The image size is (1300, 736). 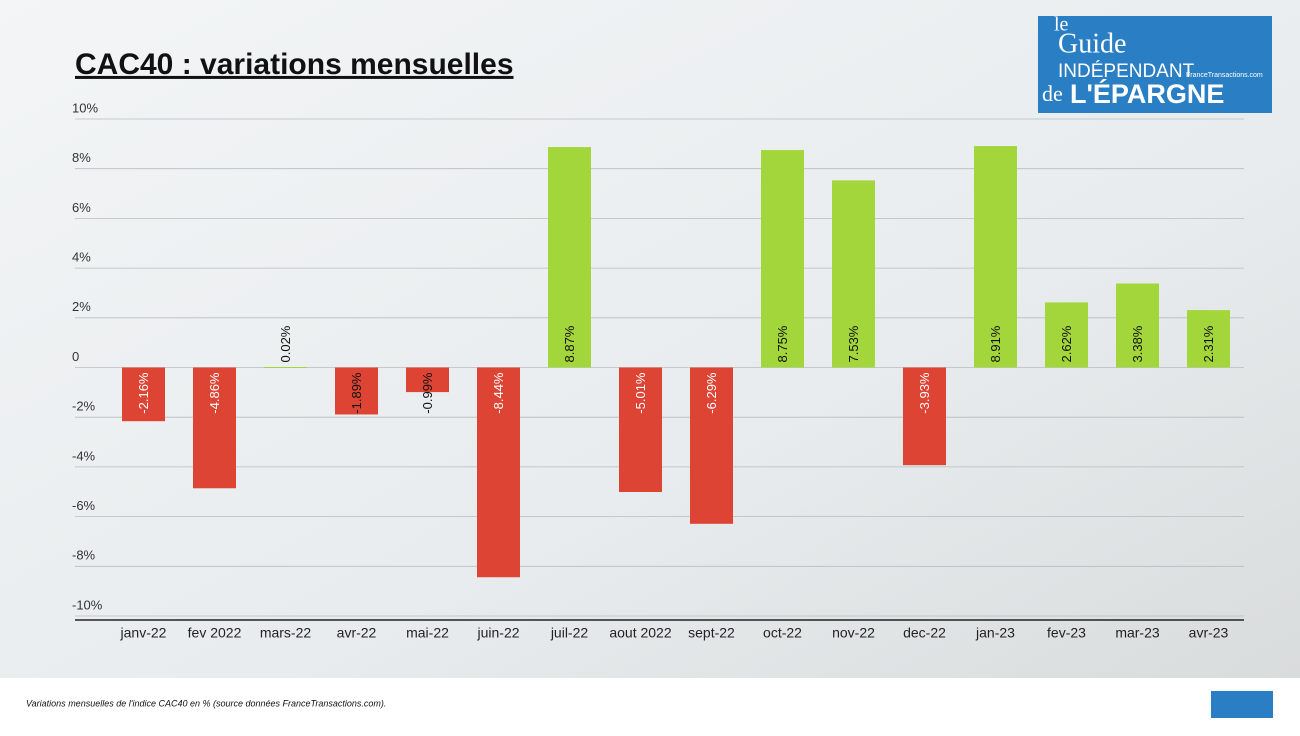 What do you see at coordinates (995, 343) in the screenshot?
I see `value-label: 8.91%` at bounding box center [995, 343].